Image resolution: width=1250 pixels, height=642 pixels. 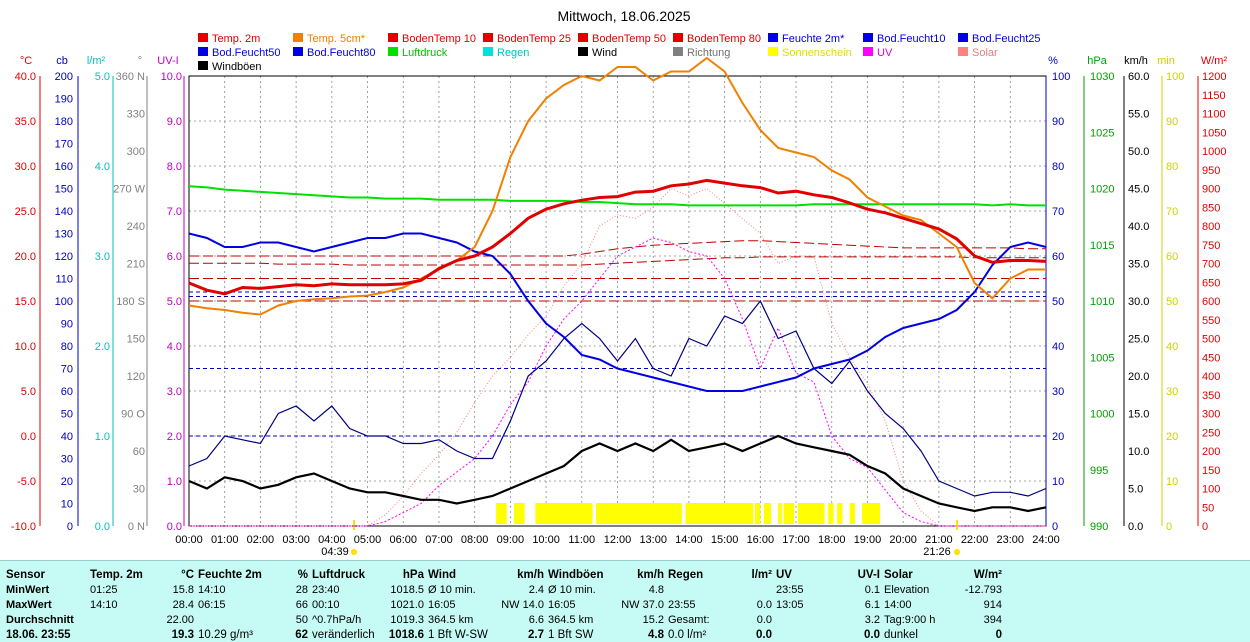 What do you see at coordinates (903, 540) in the screenshot?
I see `time-tick-label: 20:00` at bounding box center [903, 540].